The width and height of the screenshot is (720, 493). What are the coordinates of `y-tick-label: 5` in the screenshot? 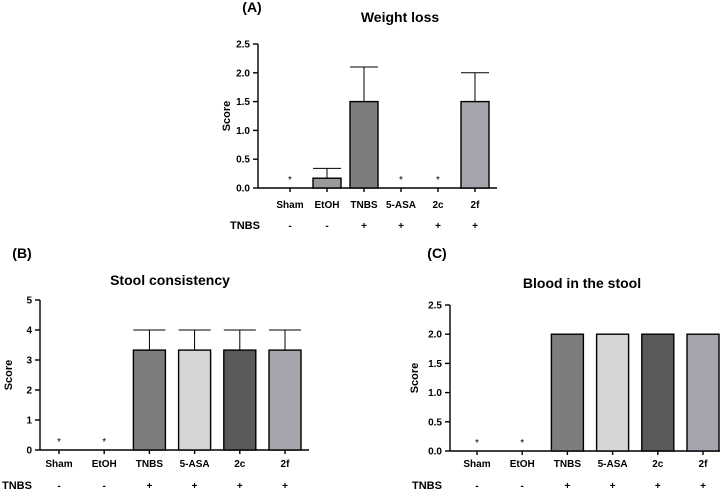 It's located at (29, 301).